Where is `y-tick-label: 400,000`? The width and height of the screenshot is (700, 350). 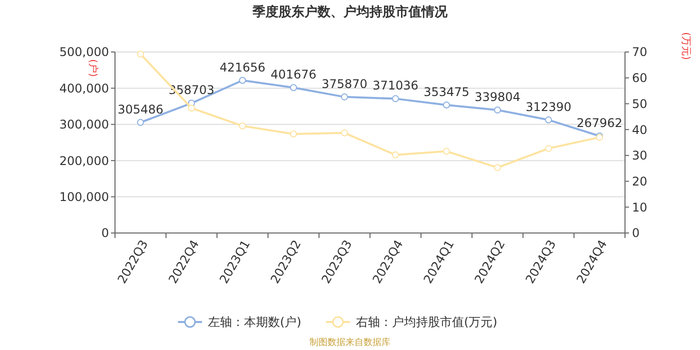
y-tick-label: 400,000 is located at coordinates (84, 88).